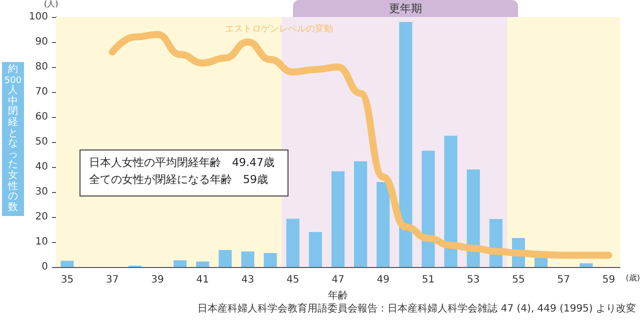 The width and height of the screenshot is (640, 323). What do you see at coordinates (41, 67) in the screenshot?
I see `y-tick-label: 80` at bounding box center [41, 67].